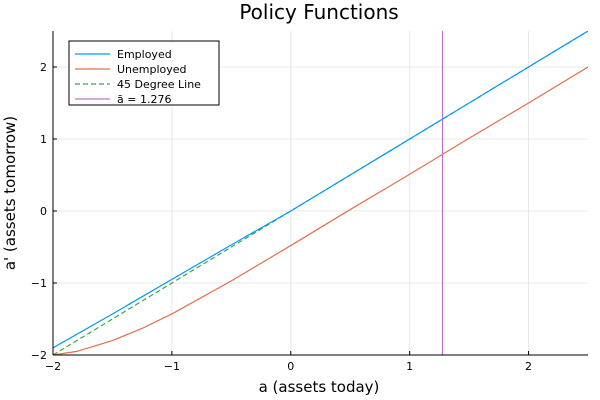  Describe the element at coordinates (10, 193) in the screenshot. I see `y-axis-label: a' (assets tomorrow)` at that location.